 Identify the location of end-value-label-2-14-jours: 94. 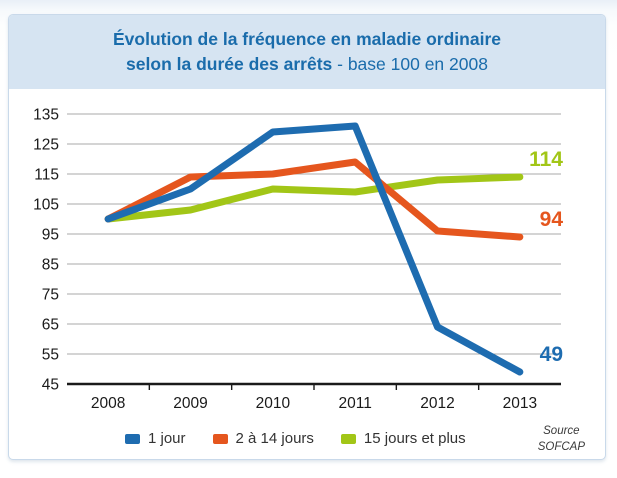
(552, 219).